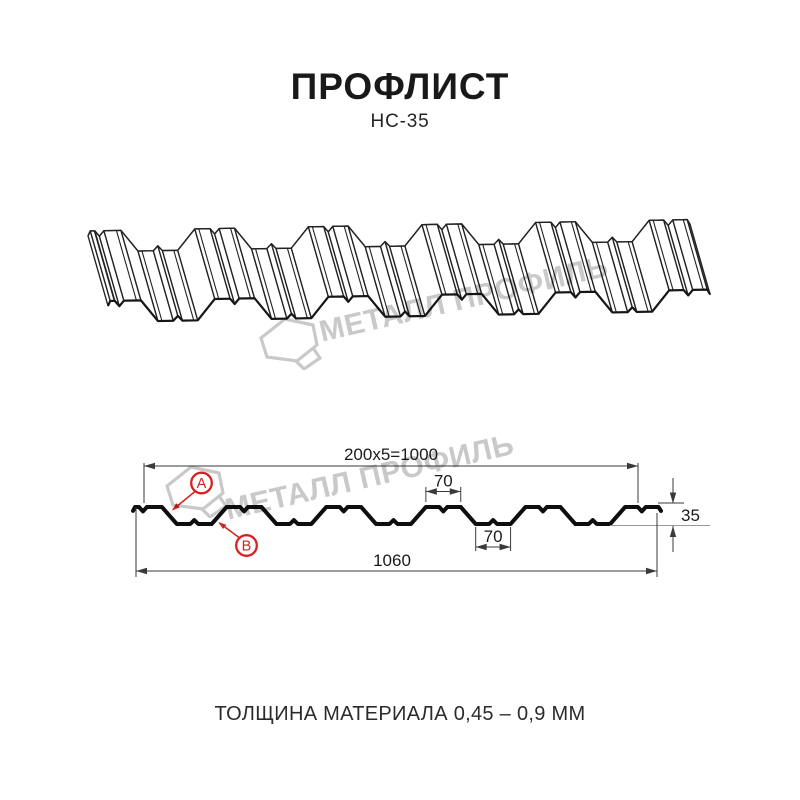  What do you see at coordinates (400, 121) in the screenshot?
I see `profile-code: НС-35` at bounding box center [400, 121].